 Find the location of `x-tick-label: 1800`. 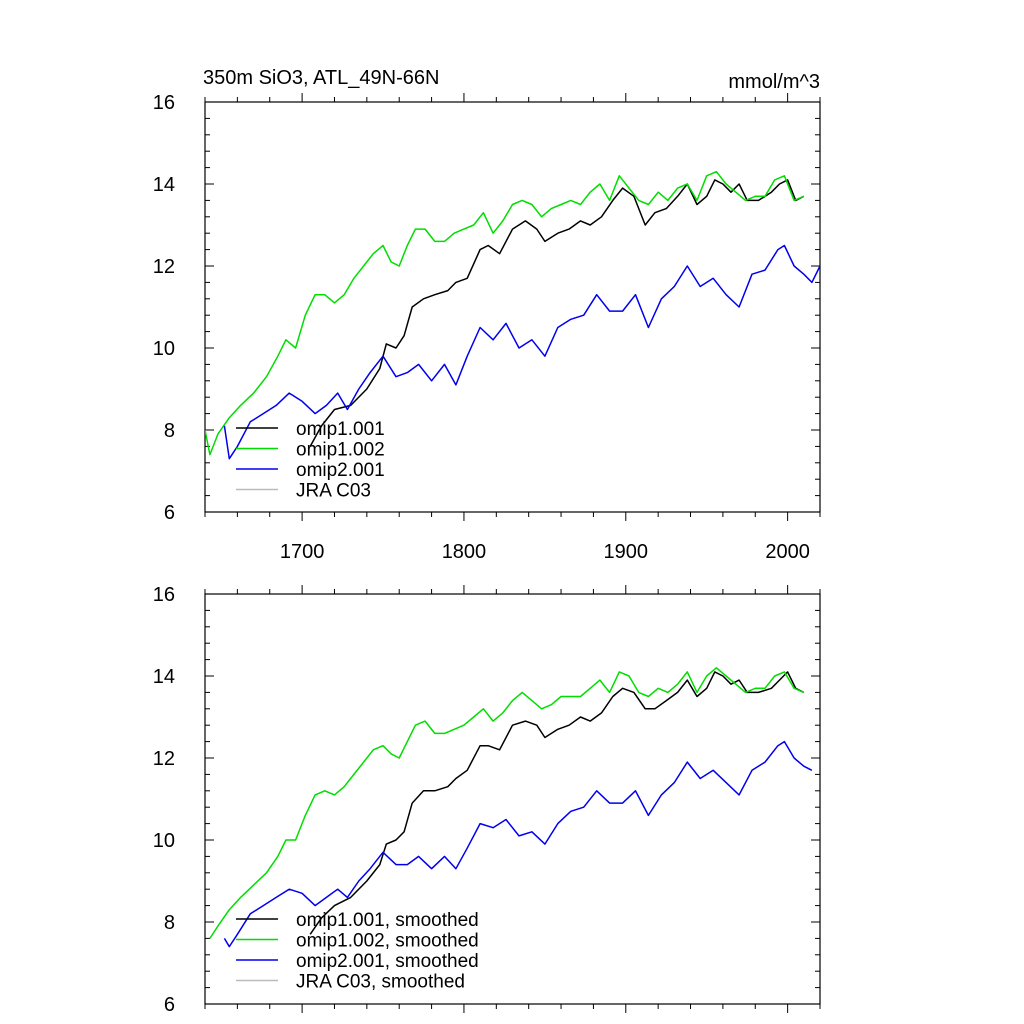

x-tick-label: 1800 is located at coordinates (464, 552).